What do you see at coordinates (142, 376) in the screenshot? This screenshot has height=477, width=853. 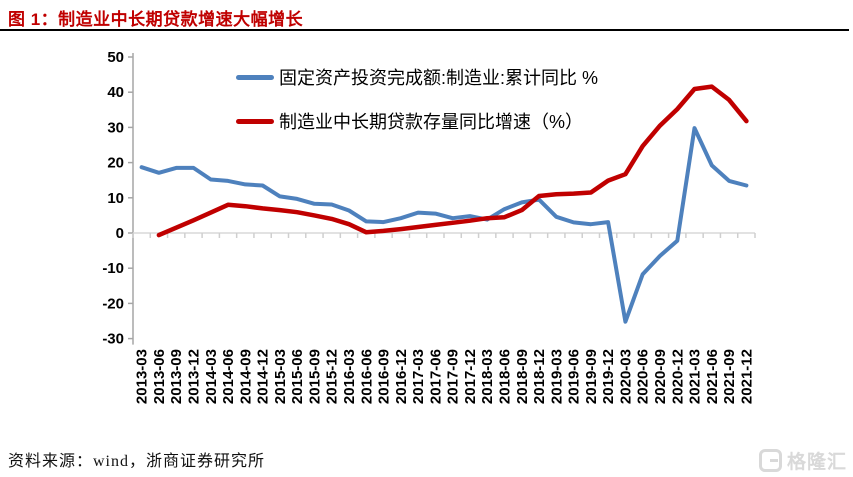 I see `x-axis-label: 2013-03` at bounding box center [142, 376].